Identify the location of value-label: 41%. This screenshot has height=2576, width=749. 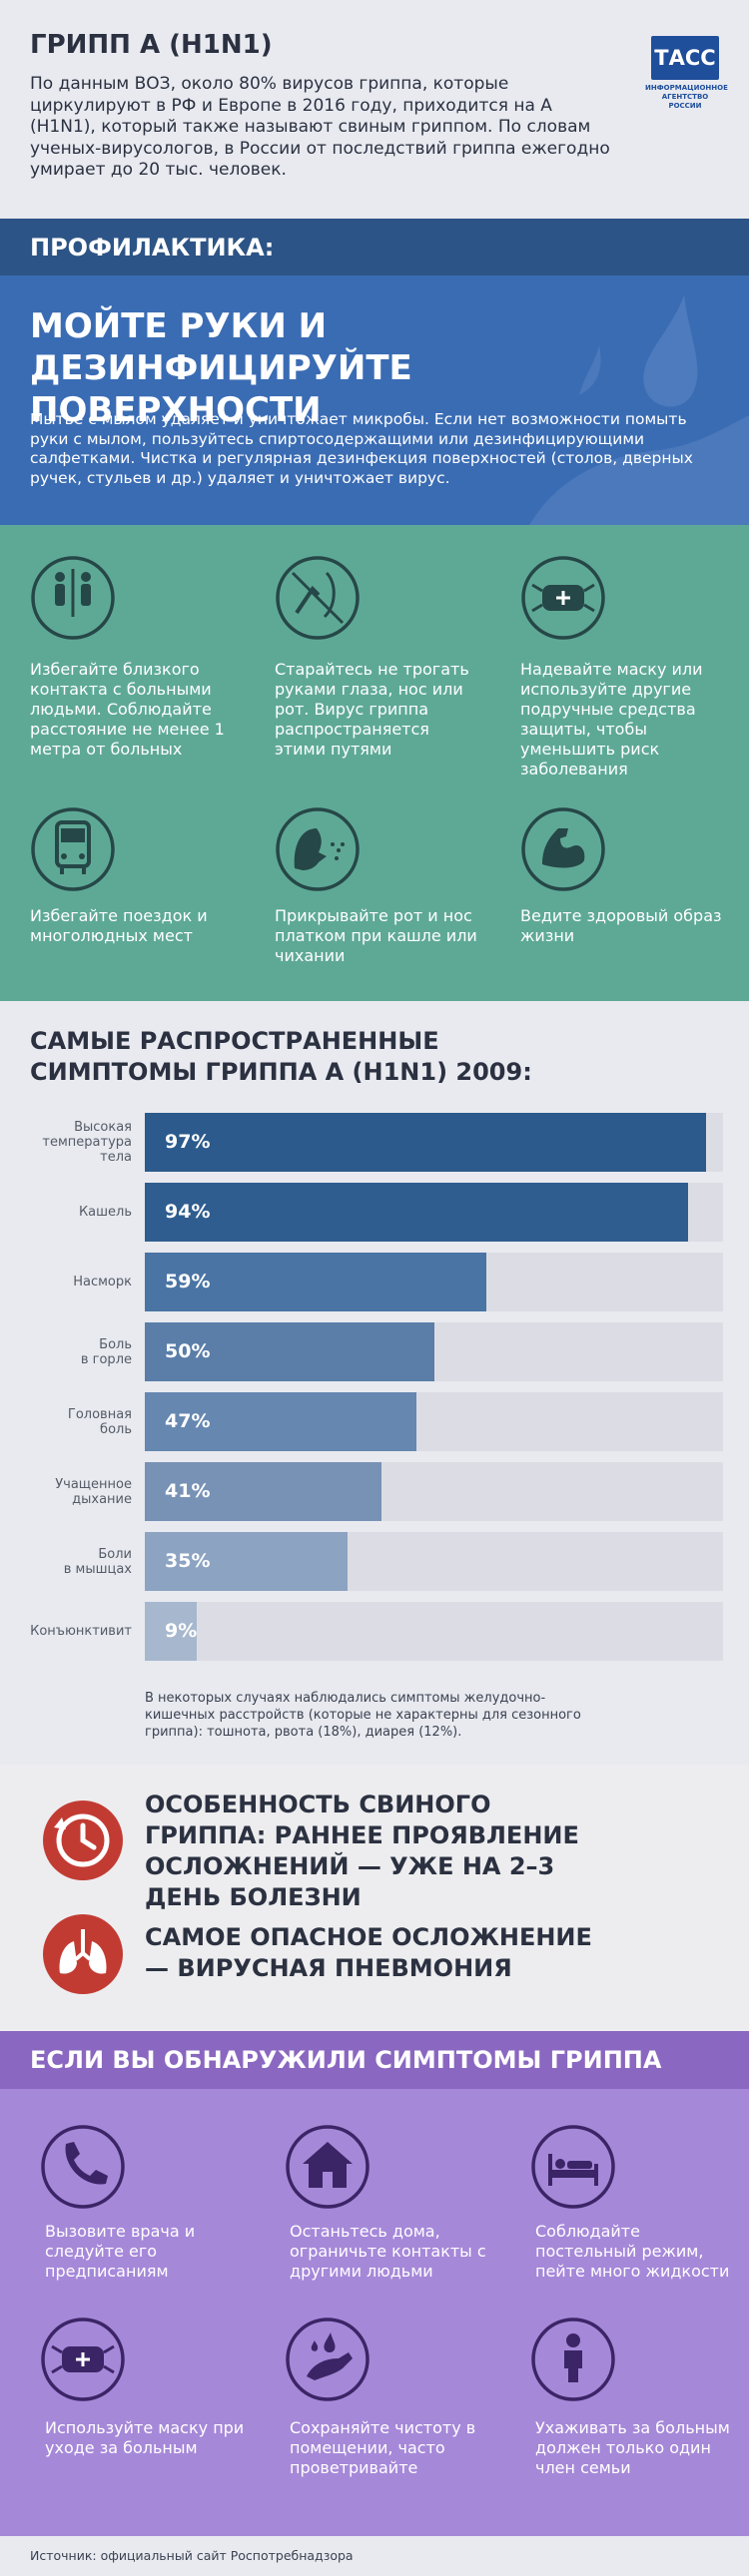
(188, 1491).